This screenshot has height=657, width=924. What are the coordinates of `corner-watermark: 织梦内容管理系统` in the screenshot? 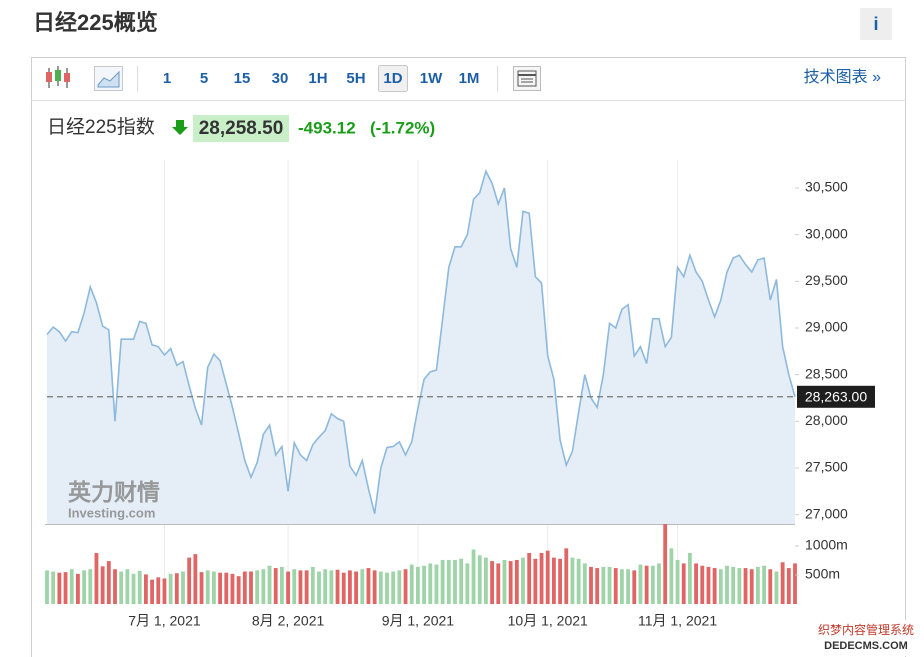 It's located at (866, 629).